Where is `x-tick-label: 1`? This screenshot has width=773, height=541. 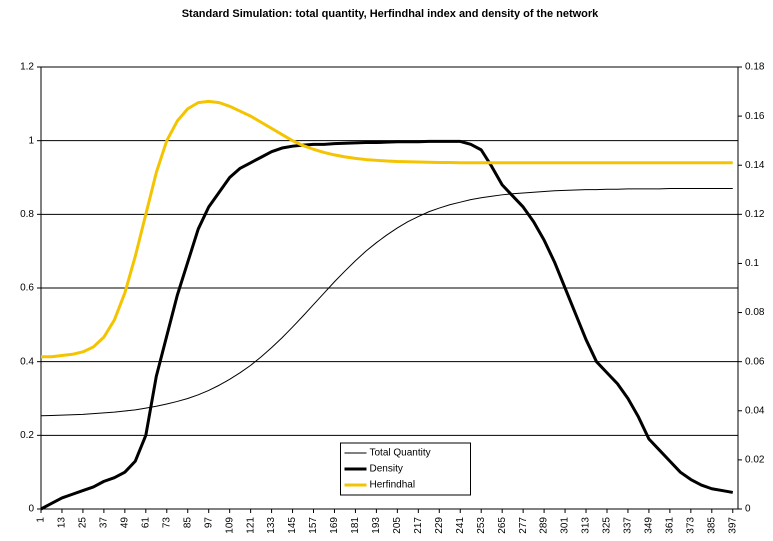
x-tick-label: 1 is located at coordinates (41, 520).